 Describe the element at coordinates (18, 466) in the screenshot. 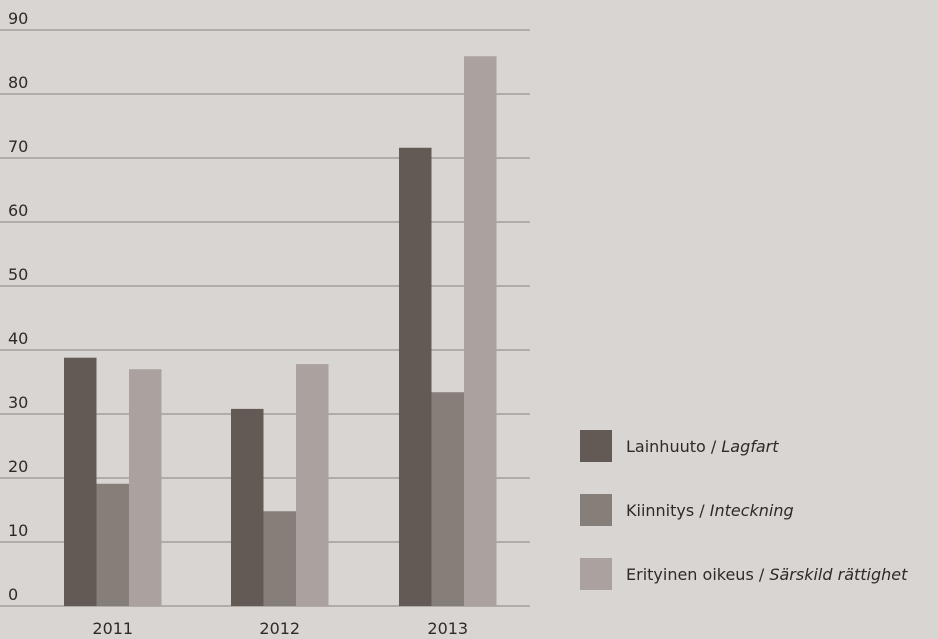

I see `y-tick-label: 20` at that location.